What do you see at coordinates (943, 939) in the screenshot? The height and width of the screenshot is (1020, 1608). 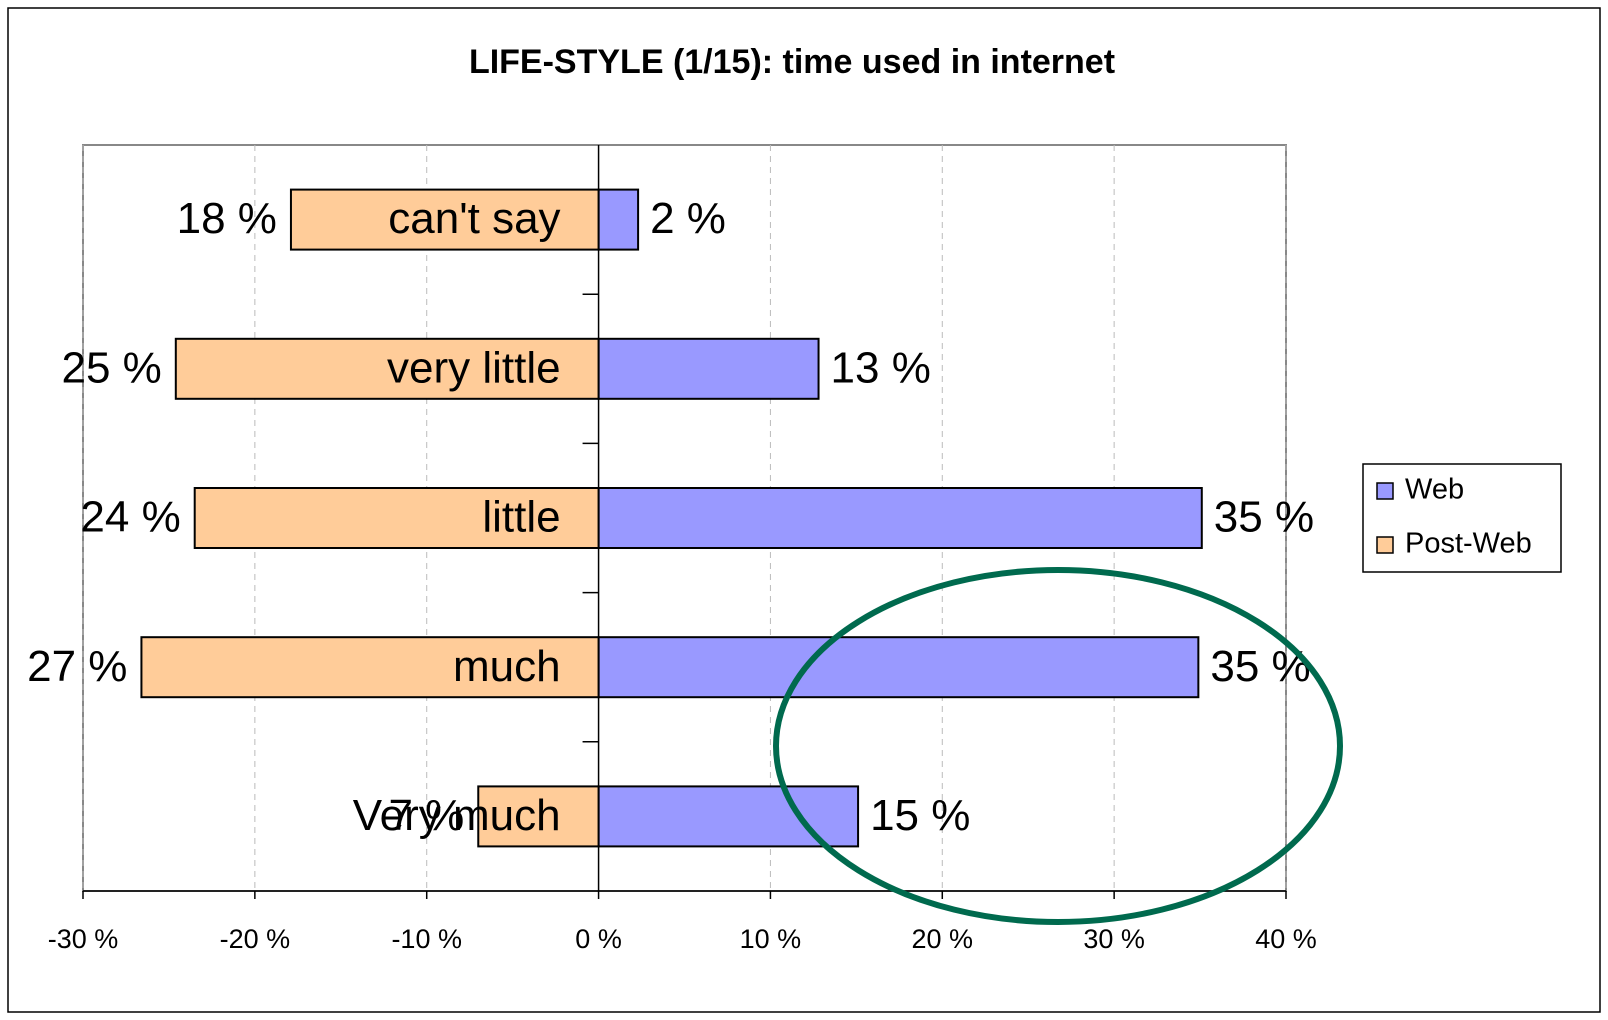 I see `x-tick-label: 20 %` at bounding box center [943, 939].